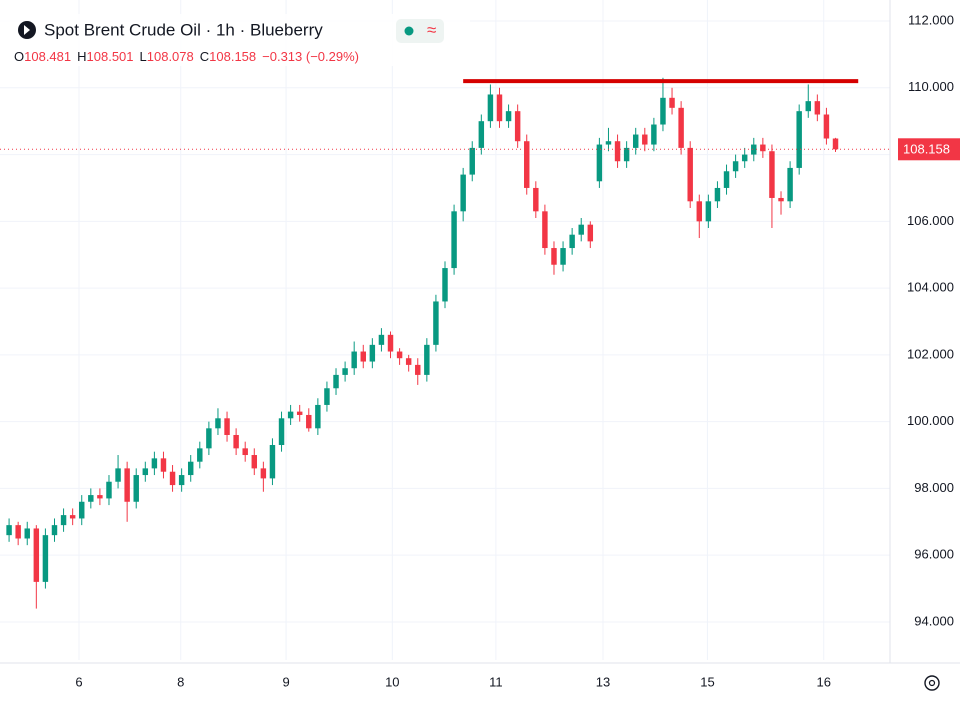 This screenshot has height=722, width=960. I want to click on y-tick-label: 96.000, so click(934, 554).